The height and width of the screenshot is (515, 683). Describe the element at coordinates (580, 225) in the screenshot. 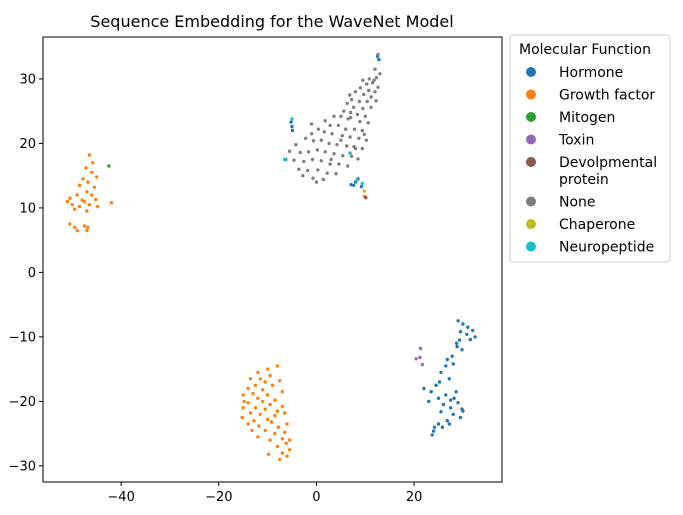

I see `legend-entry: Chaperone` at that location.